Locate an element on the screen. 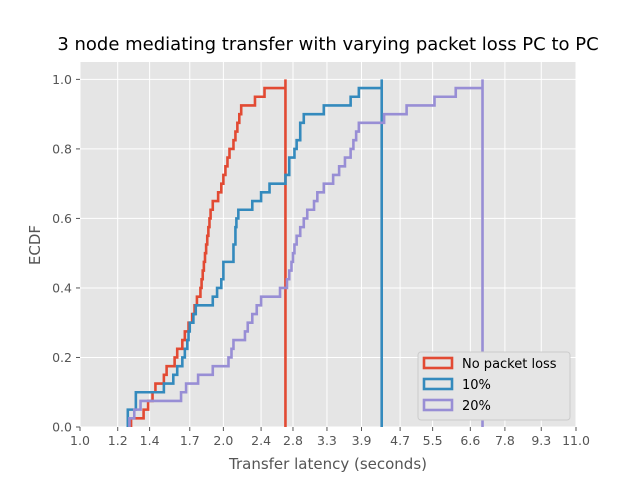 This screenshot has width=640, height=480. x-tick-label: 4.7 is located at coordinates (400, 440).